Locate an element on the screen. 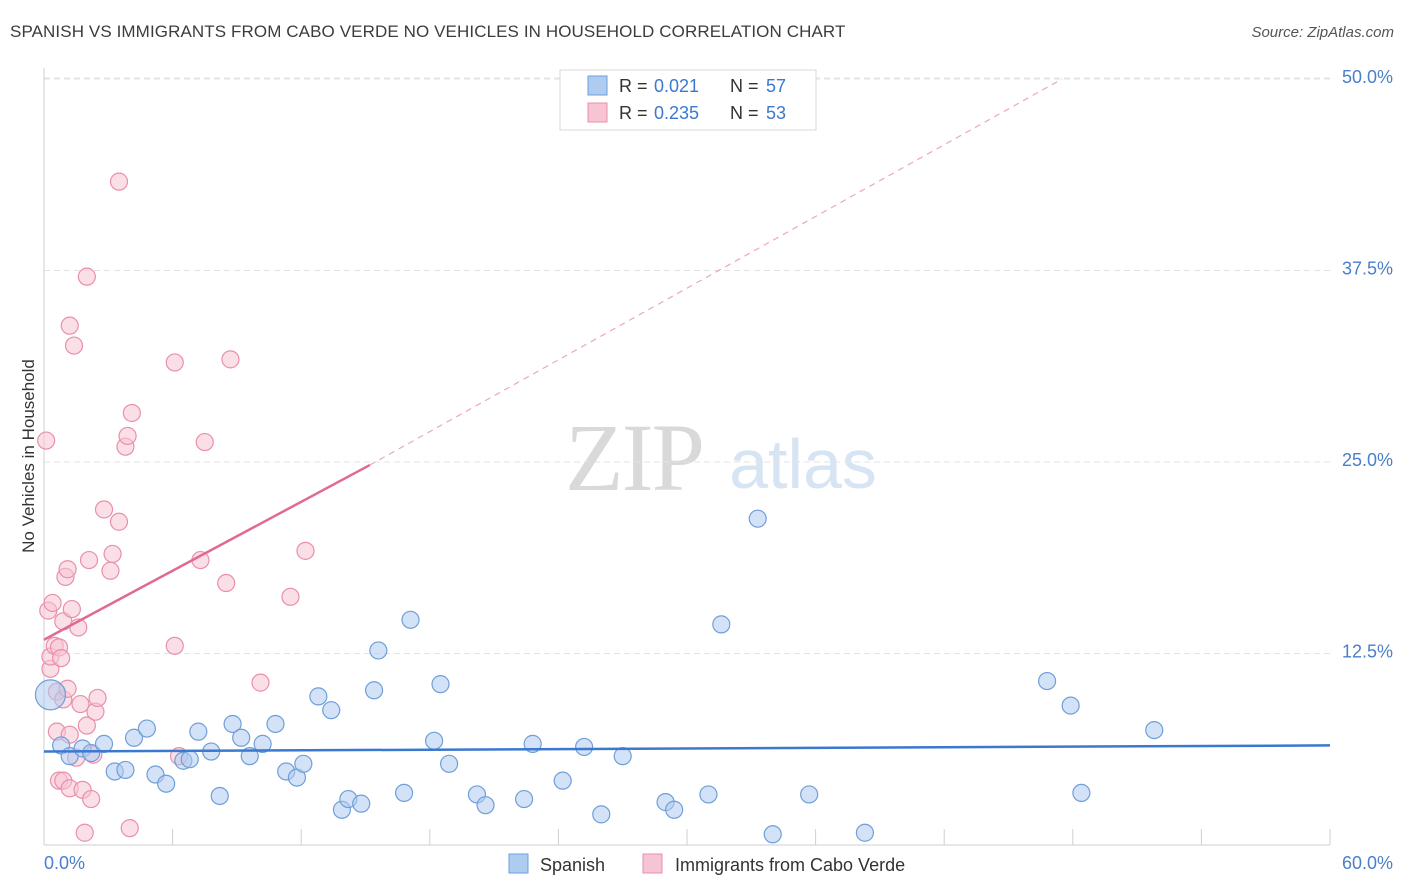 The height and width of the screenshot is (892, 1406). legend-top-r-value-cabo: 0.235 is located at coordinates (676, 113).